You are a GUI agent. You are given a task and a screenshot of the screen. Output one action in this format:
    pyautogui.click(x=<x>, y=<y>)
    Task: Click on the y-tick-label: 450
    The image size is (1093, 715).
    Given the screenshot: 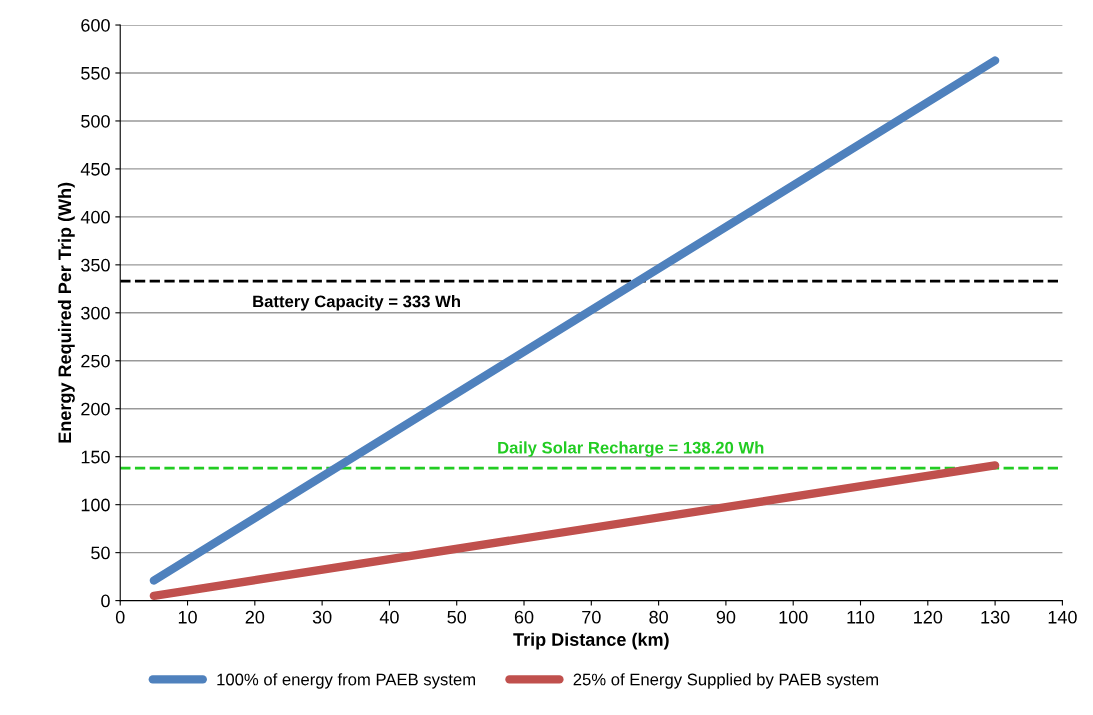 What is the action you would take?
    pyautogui.click(x=95, y=169)
    